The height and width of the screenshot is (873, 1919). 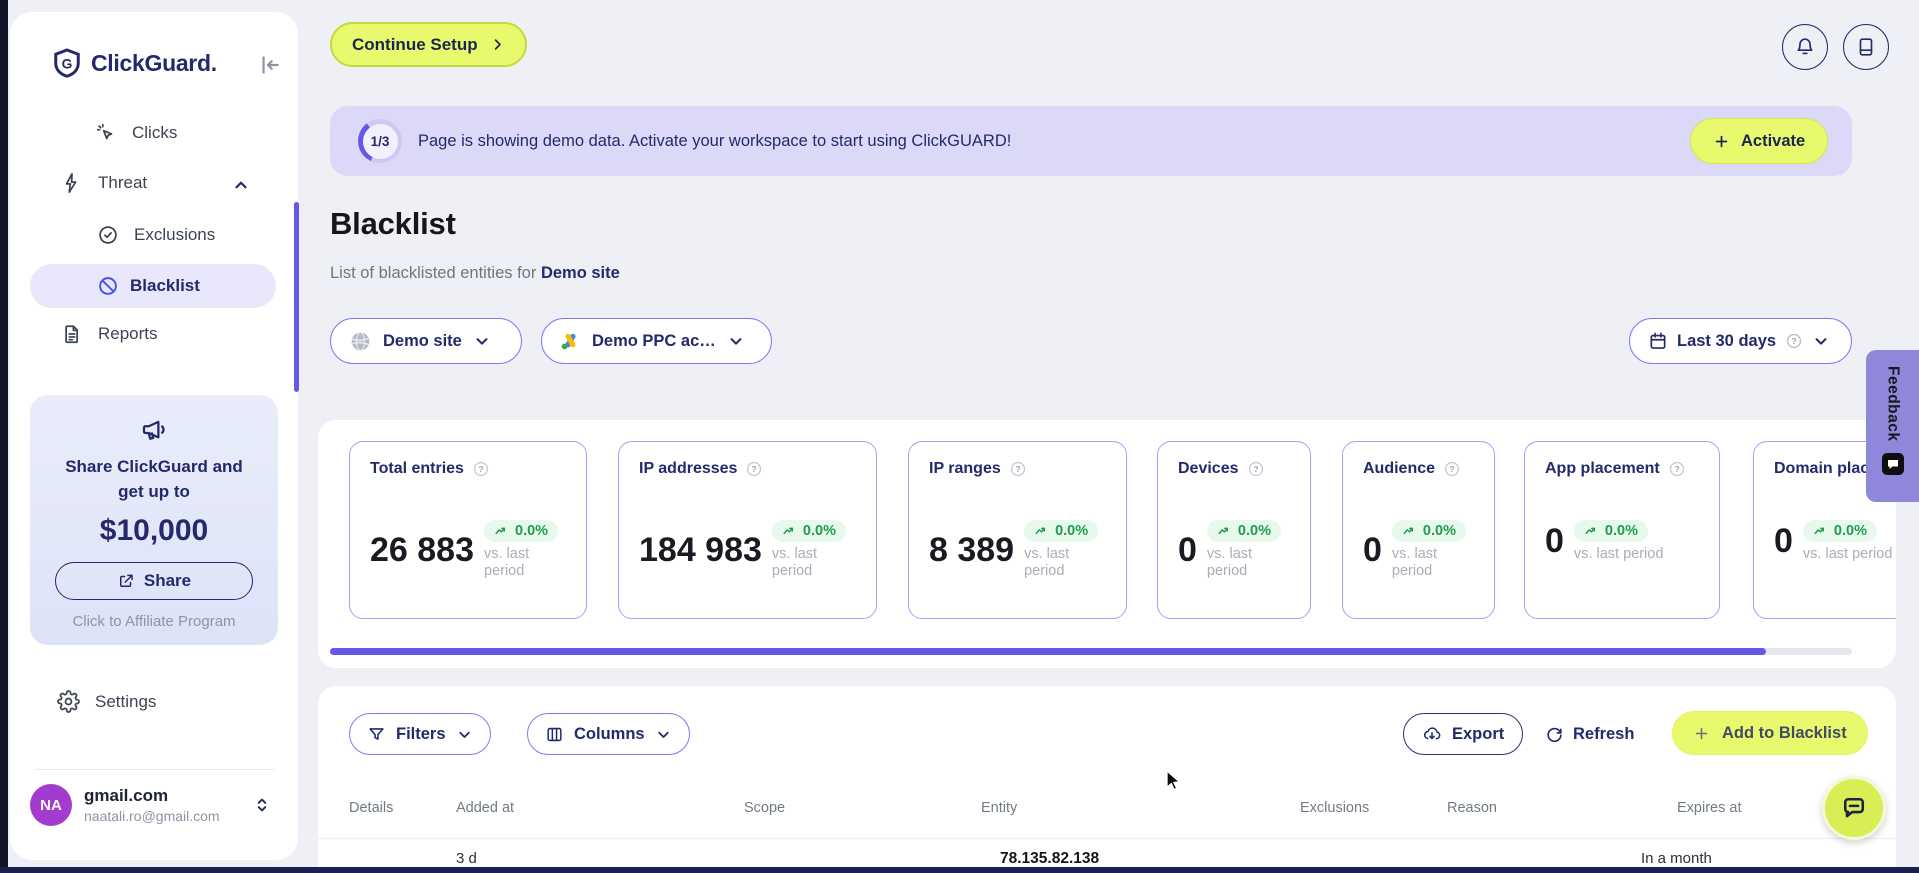 I want to click on site-selector-value: Demo site, so click(x=422, y=340).